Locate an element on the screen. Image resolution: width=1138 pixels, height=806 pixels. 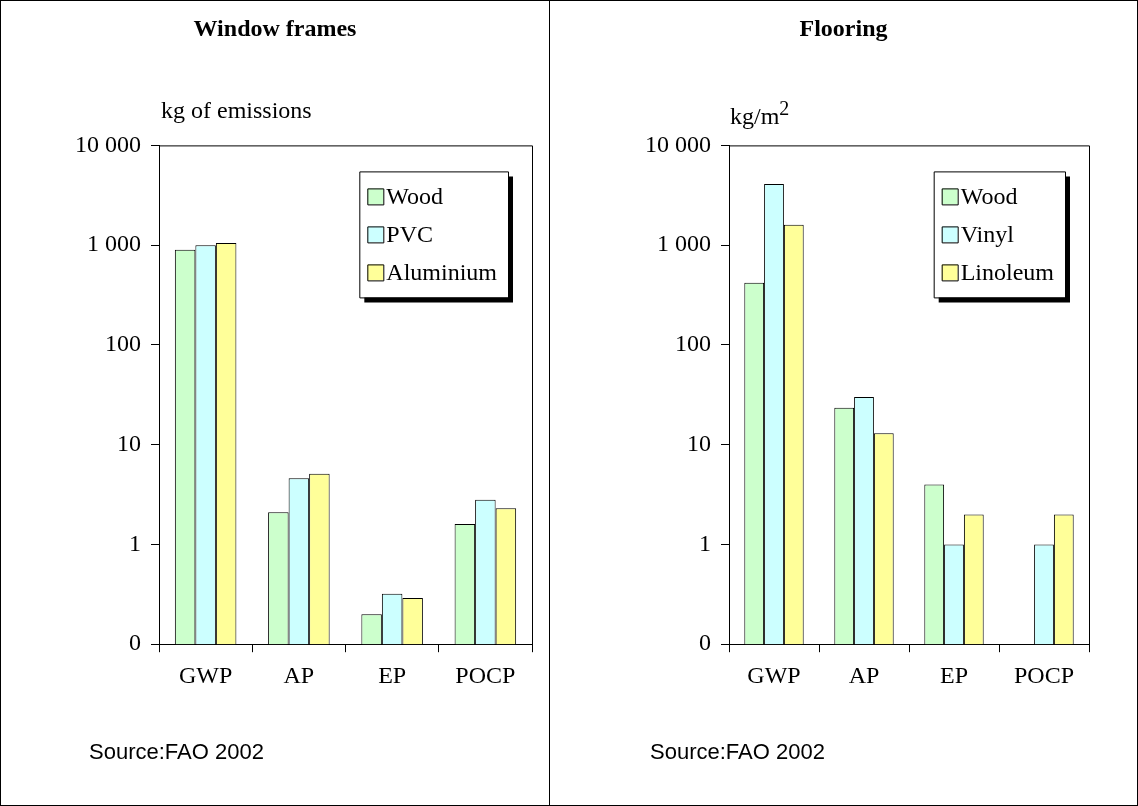
legend-label: Linoleum is located at coordinates (1007, 271).